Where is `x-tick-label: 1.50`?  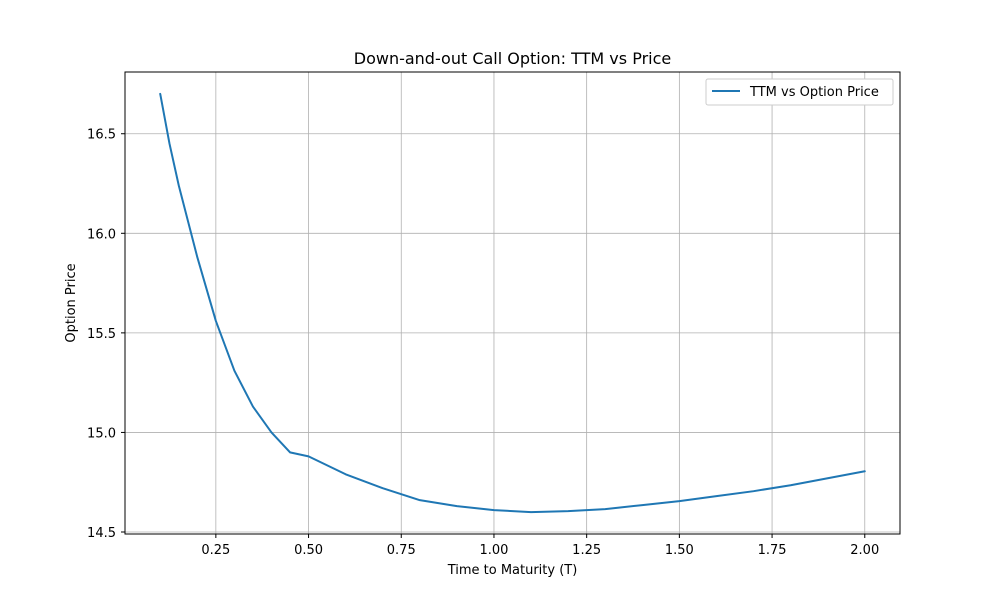 x-tick-label: 1.50 is located at coordinates (679, 550).